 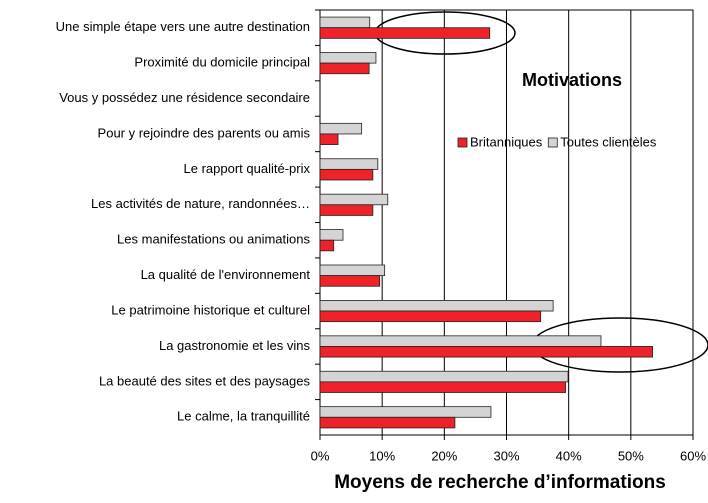 What do you see at coordinates (382, 455) in the screenshot?
I see `x-tick-label: 10%` at bounding box center [382, 455].